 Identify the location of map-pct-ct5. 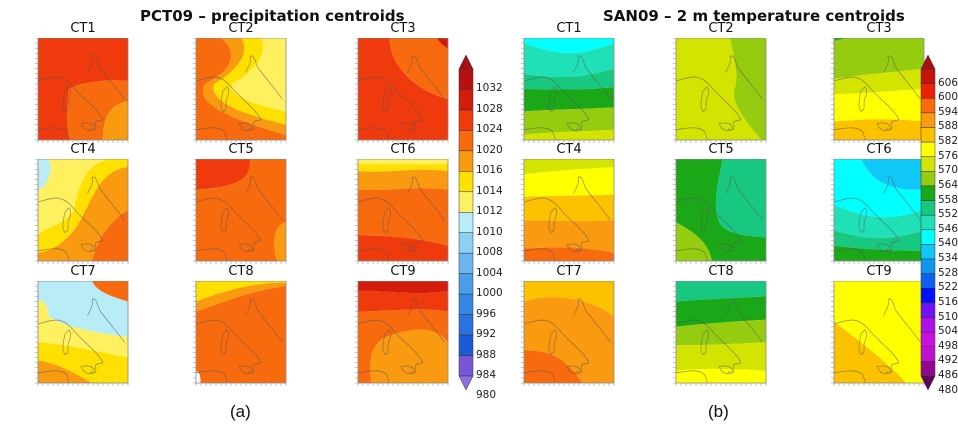
(240, 211).